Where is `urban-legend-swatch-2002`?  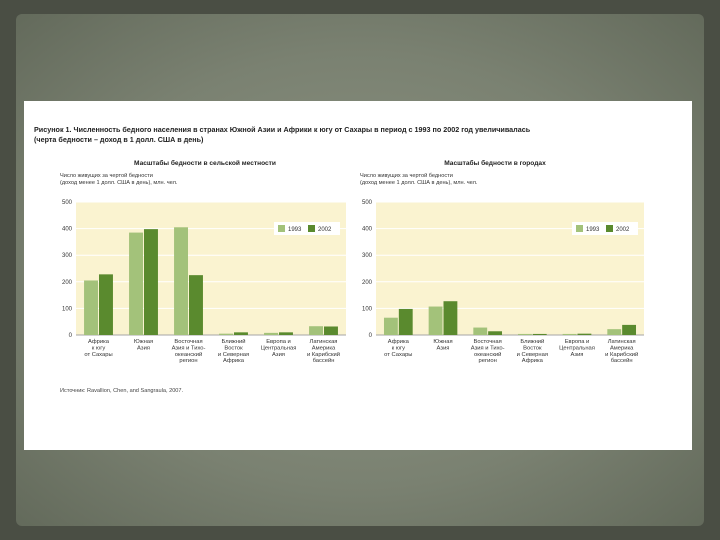 urban-legend-swatch-2002 is located at coordinates (609, 228).